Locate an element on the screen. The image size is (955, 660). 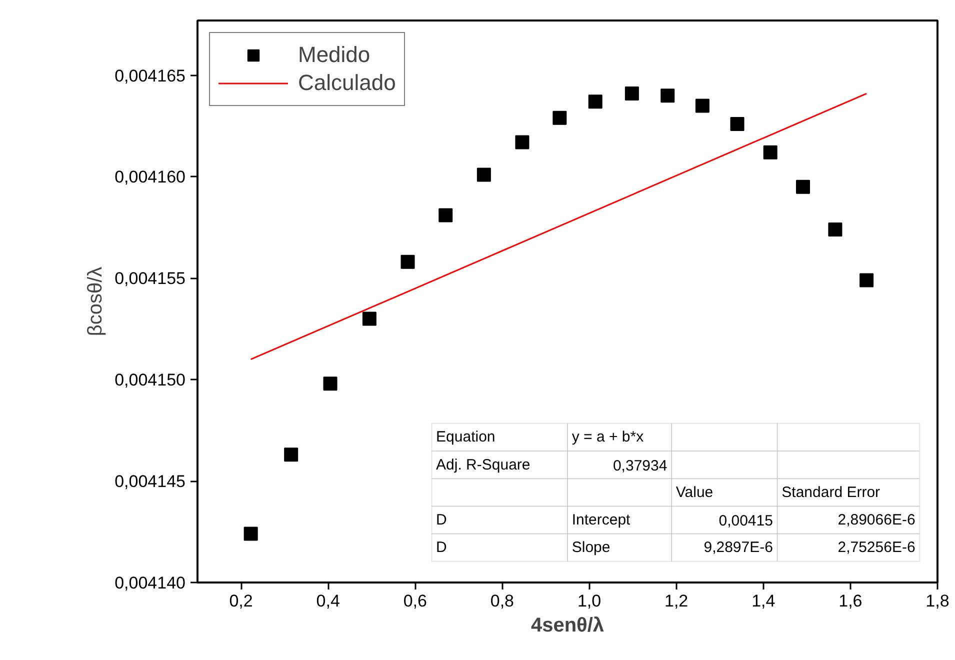
annotation: Intercept is located at coordinates (602, 520).